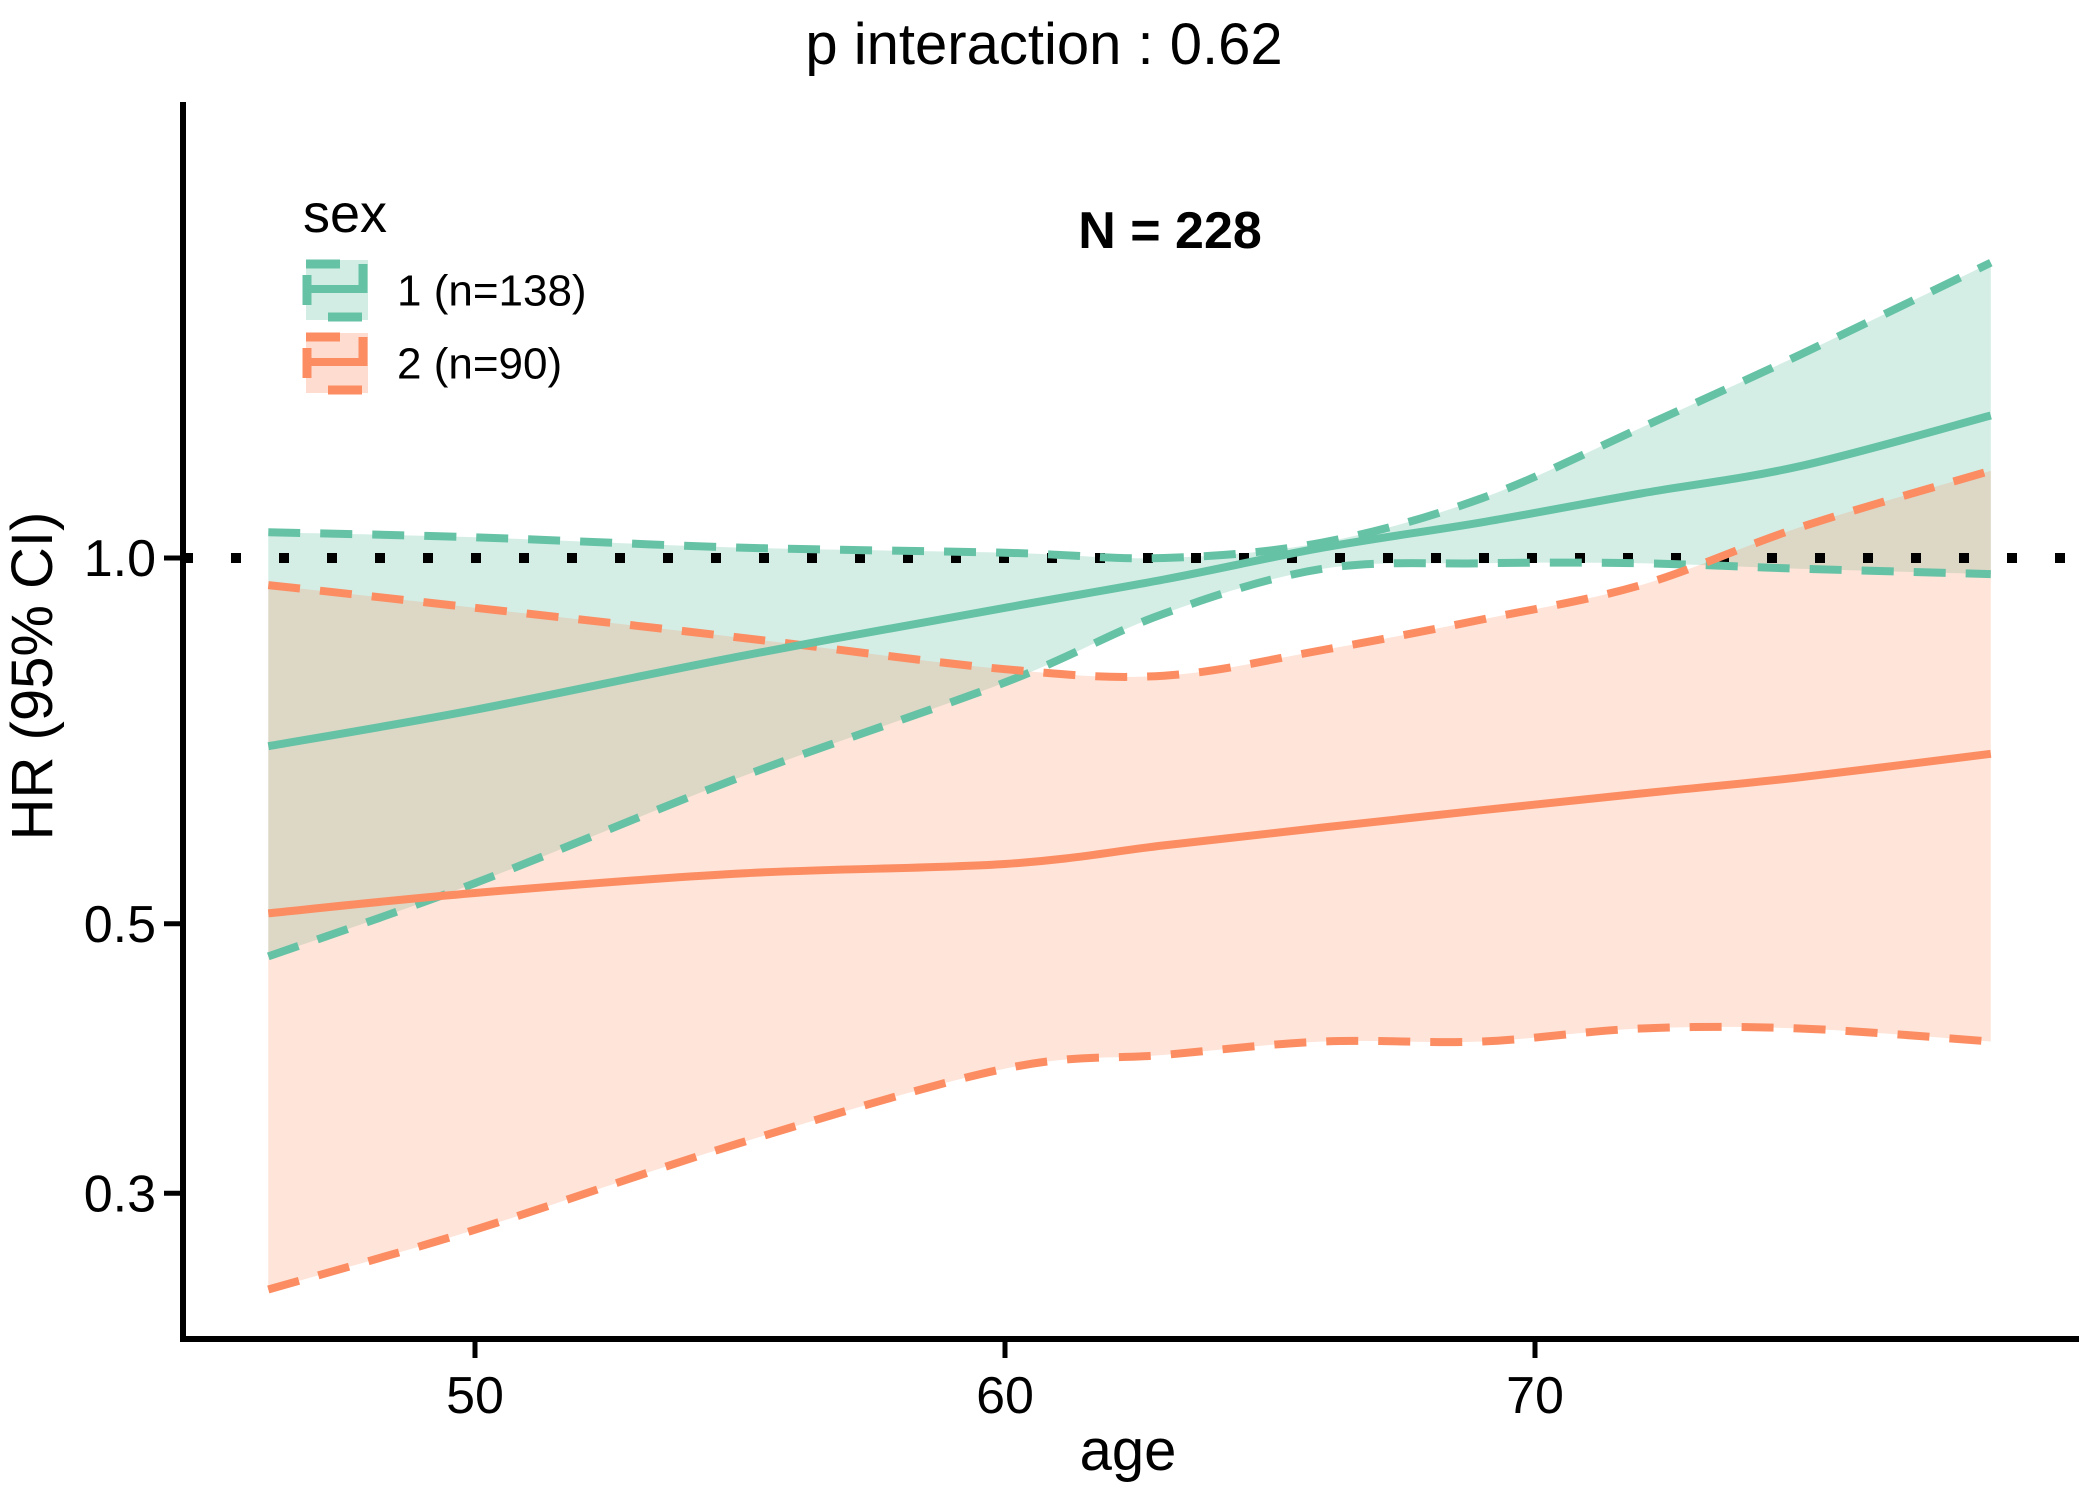 The image size is (2100, 1500). I want to click on x-axis-ticks: 50 60 70, so click(1005, 1382).